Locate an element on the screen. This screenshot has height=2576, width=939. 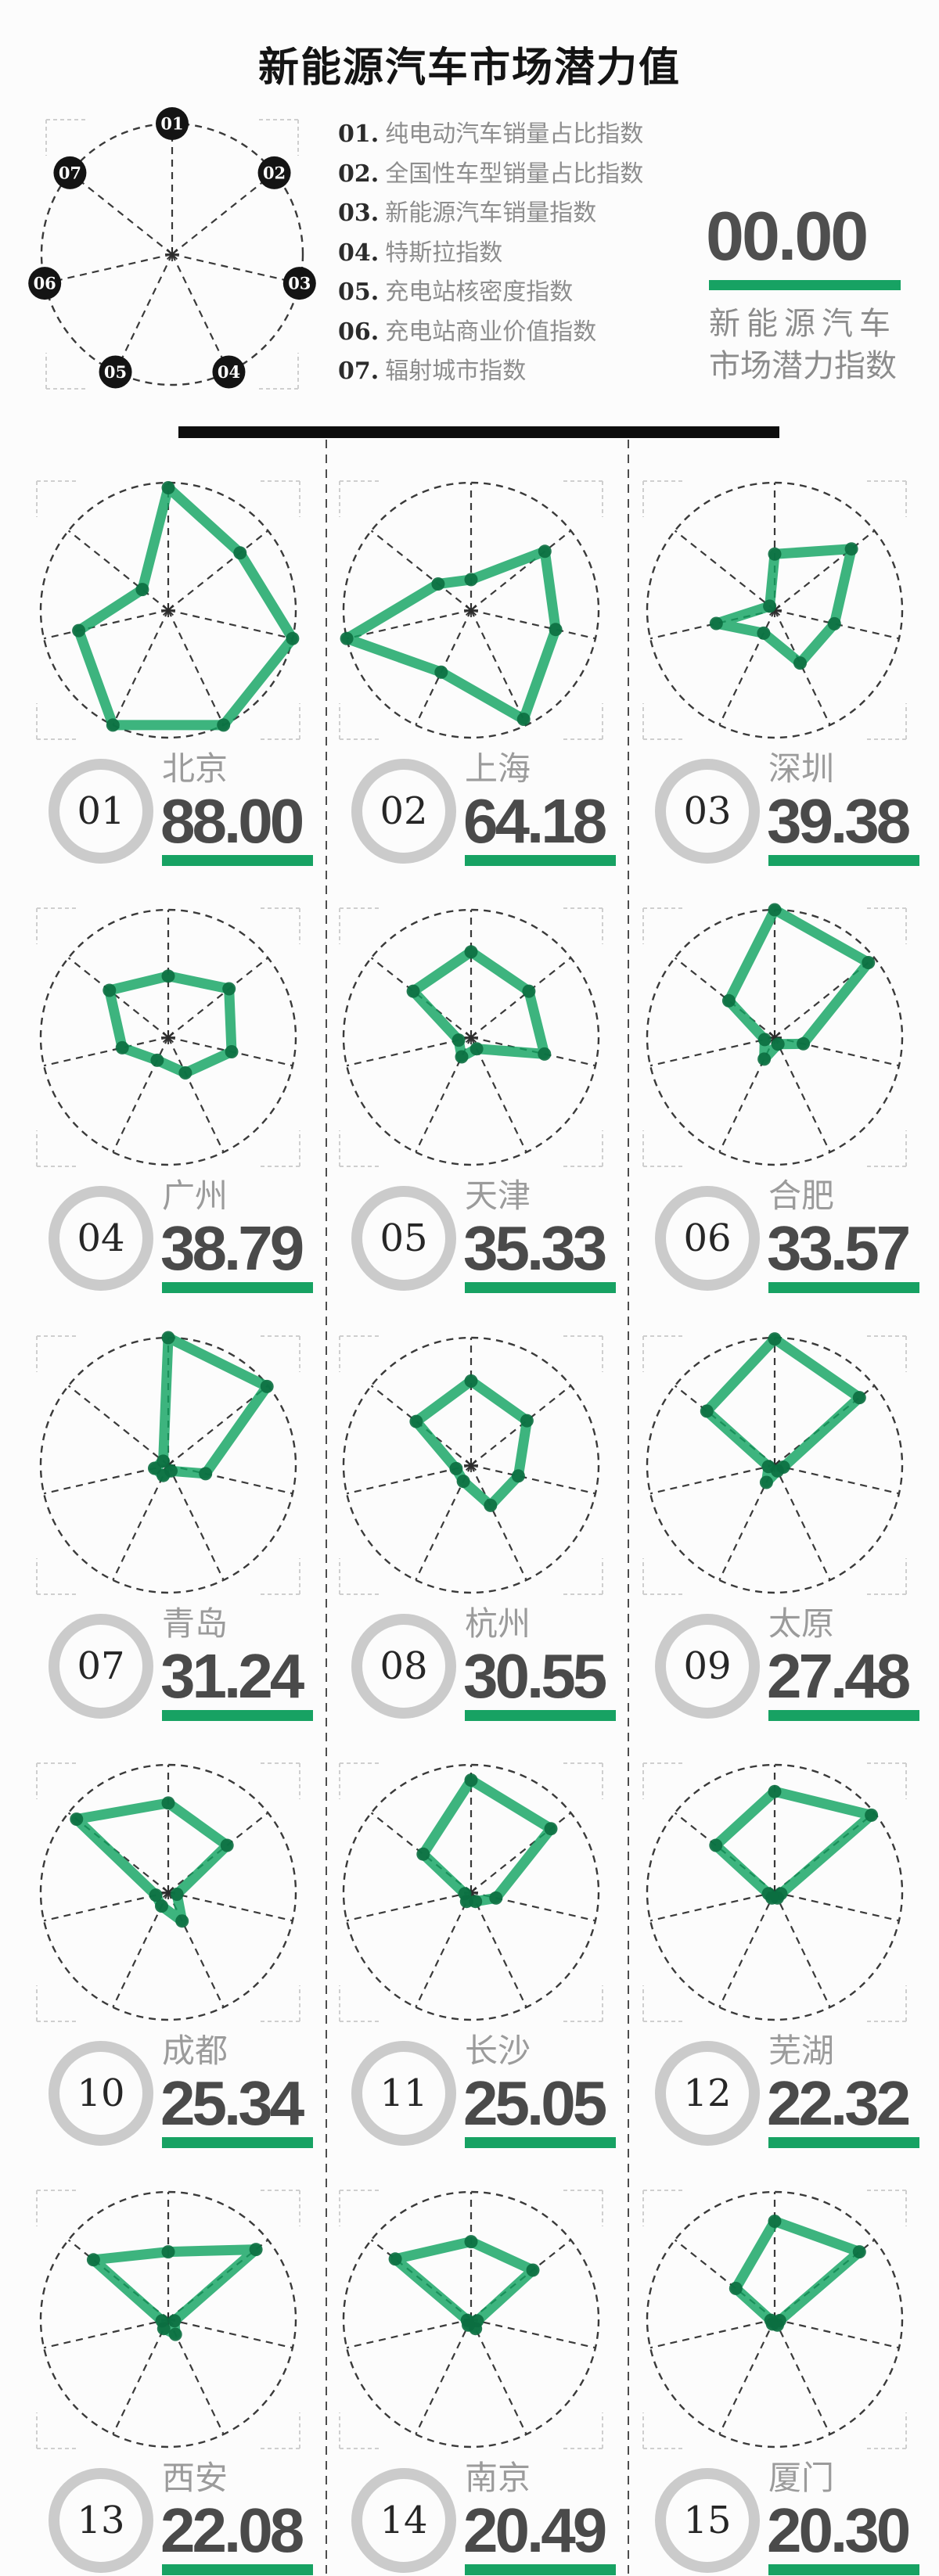
city-card: 04 广州 38.79 is located at coordinates (168, 1092).